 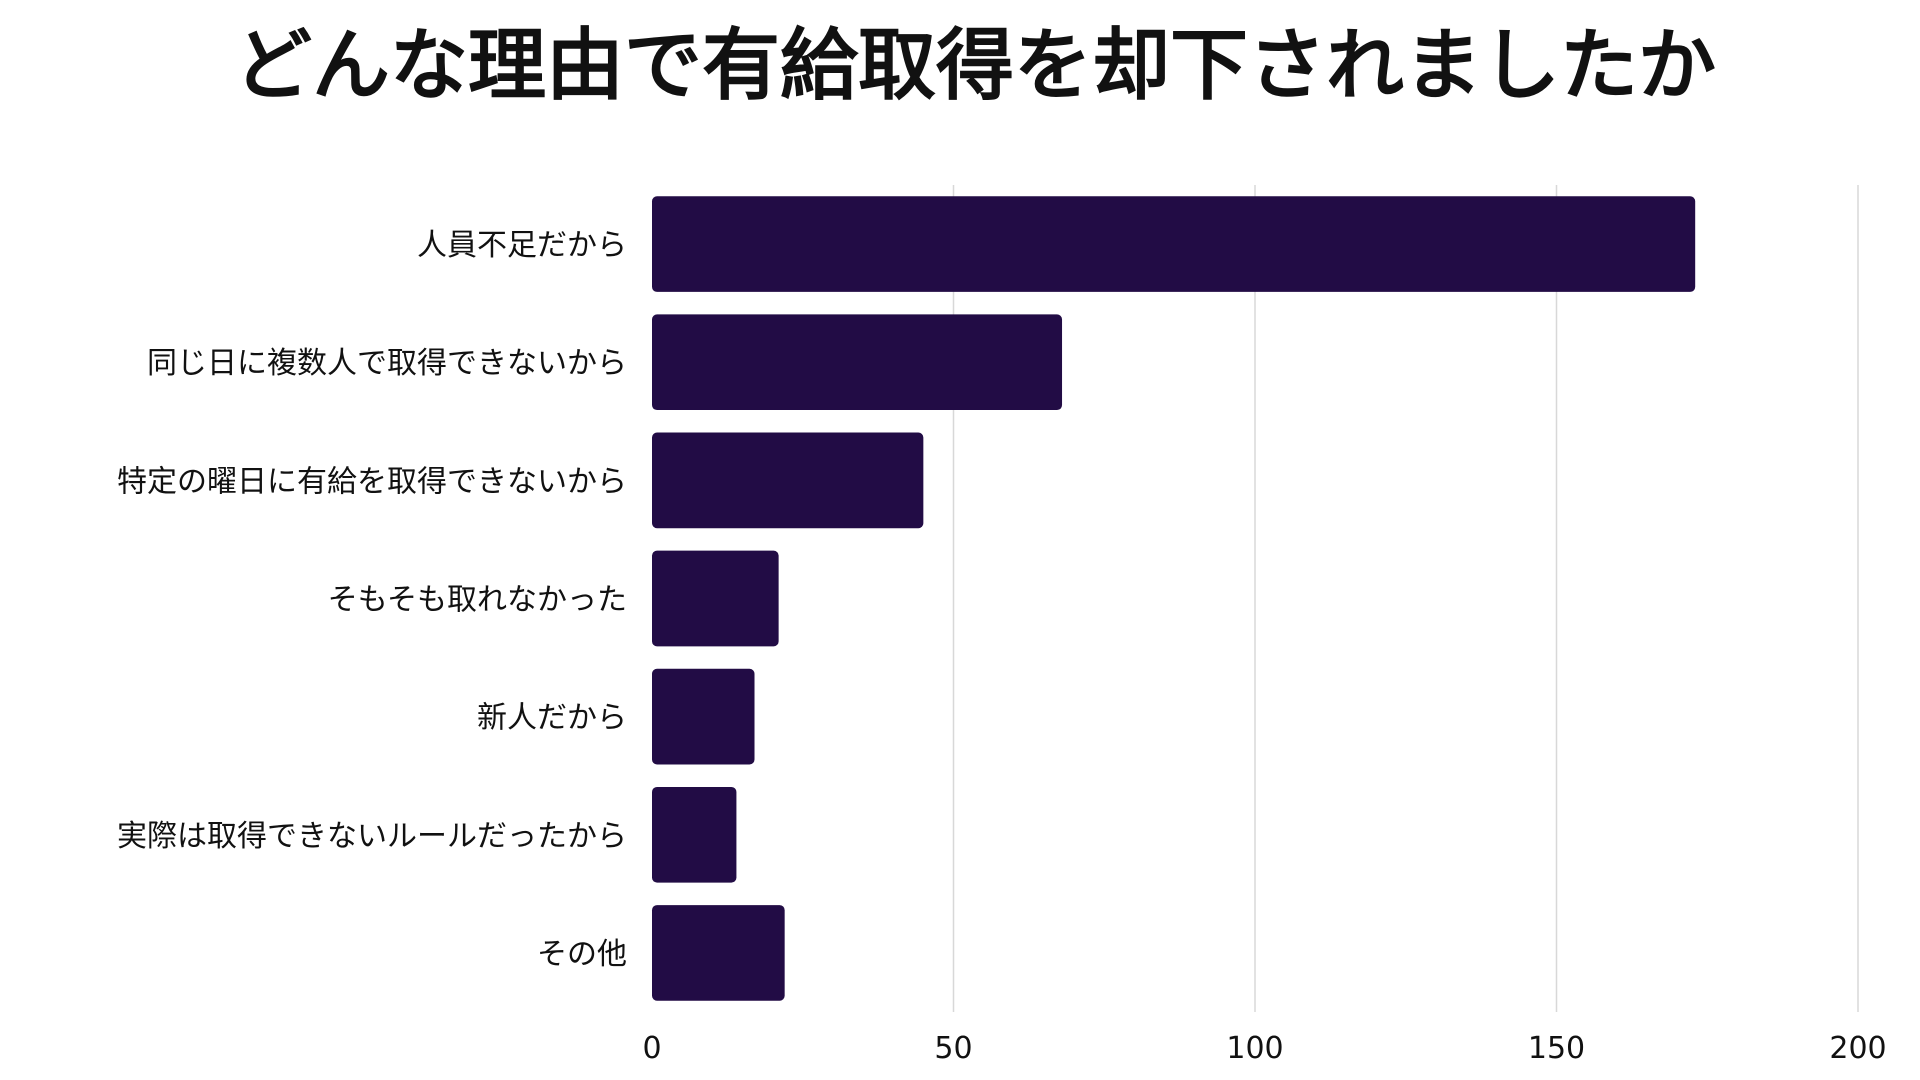 What do you see at coordinates (1254, 1048) in the screenshot?
I see `x-tick-label: 100` at bounding box center [1254, 1048].